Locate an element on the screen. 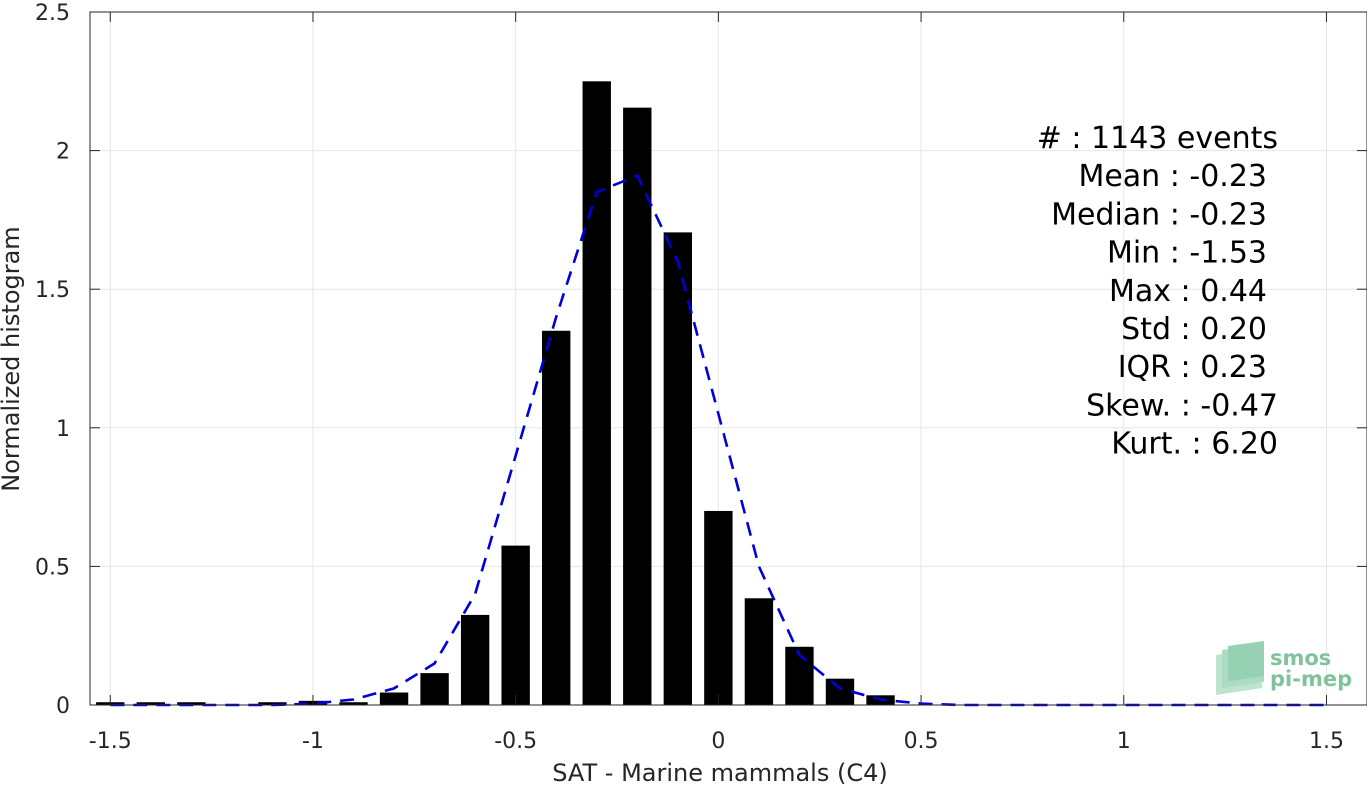 Image resolution: width=1367 pixels, height=785 pixels. logo-text-pi-mep: pi-mep is located at coordinates (1311, 679).